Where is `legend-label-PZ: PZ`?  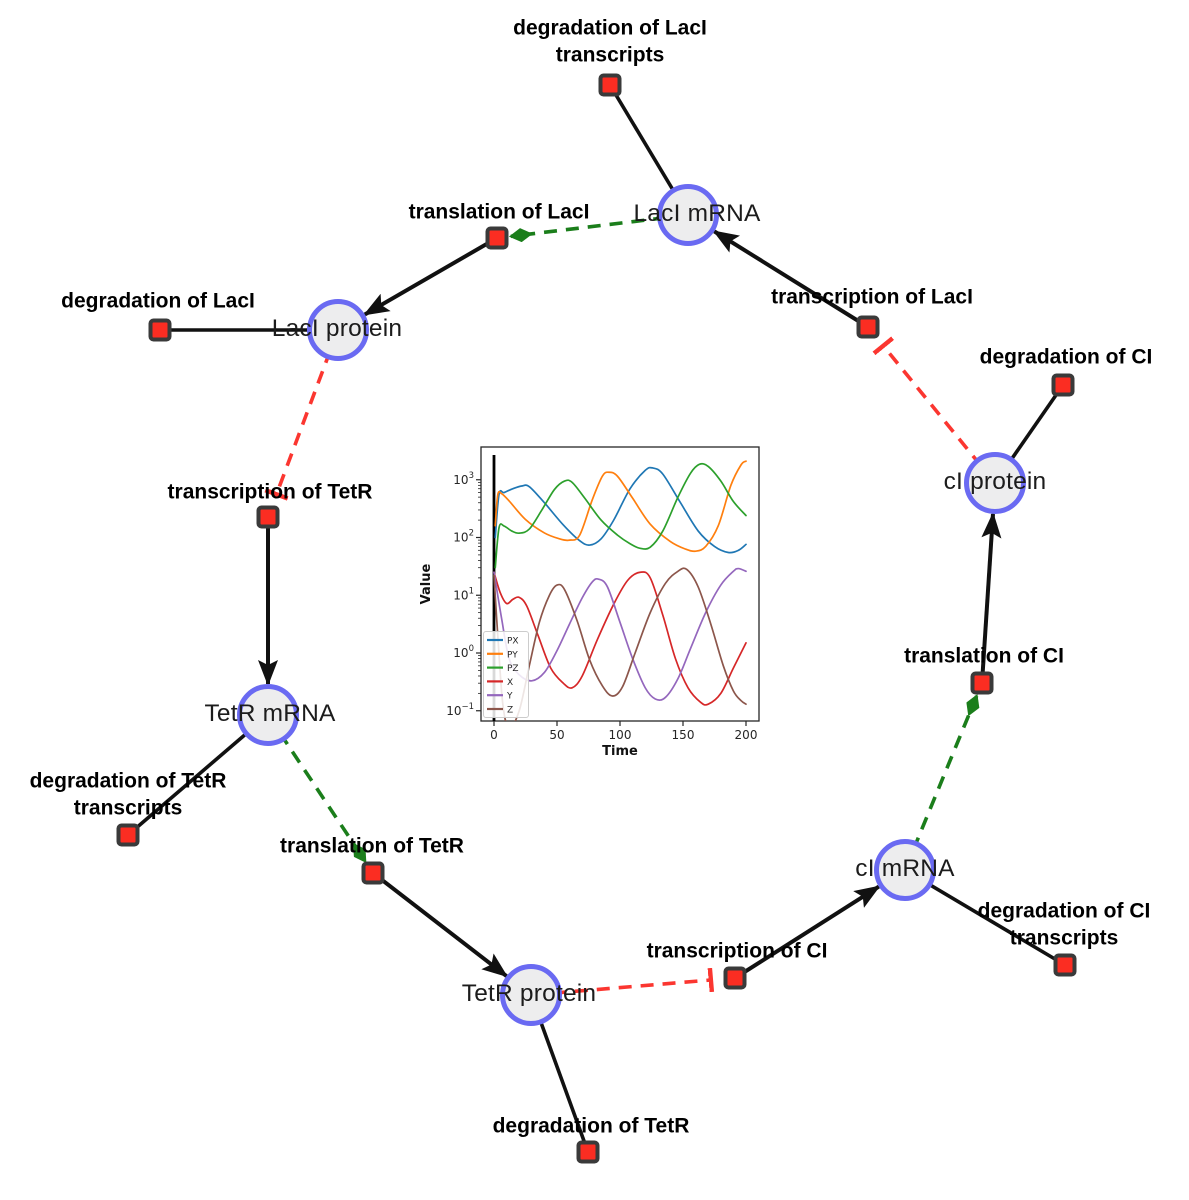
legend-label-PZ: PZ is located at coordinates (513, 669).